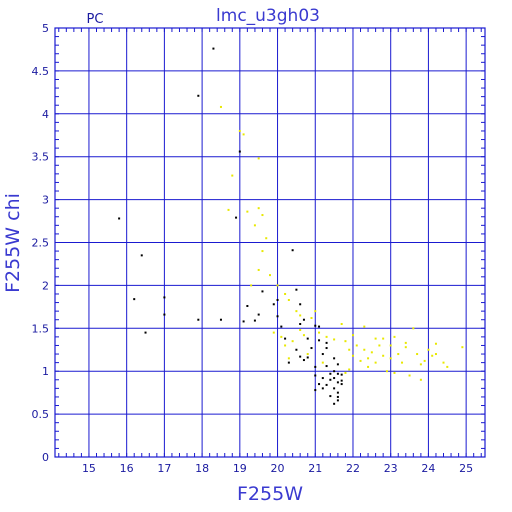  Describe the element at coordinates (202, 468) in the screenshot. I see `x-tick-label: 18` at that location.